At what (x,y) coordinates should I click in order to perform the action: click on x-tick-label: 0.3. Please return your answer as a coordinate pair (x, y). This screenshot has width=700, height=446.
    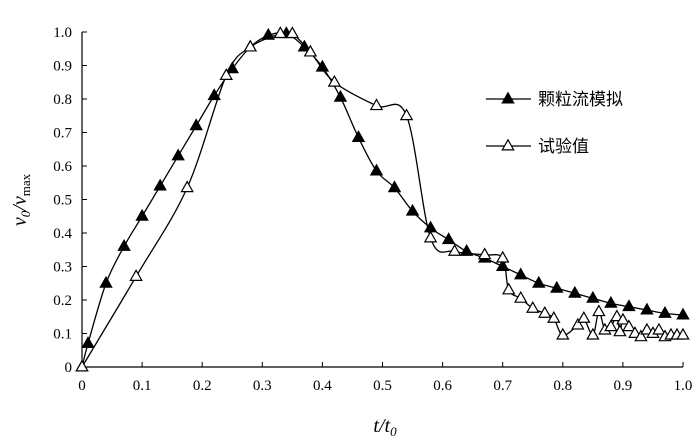
    Looking at the image, I should click on (262, 386).